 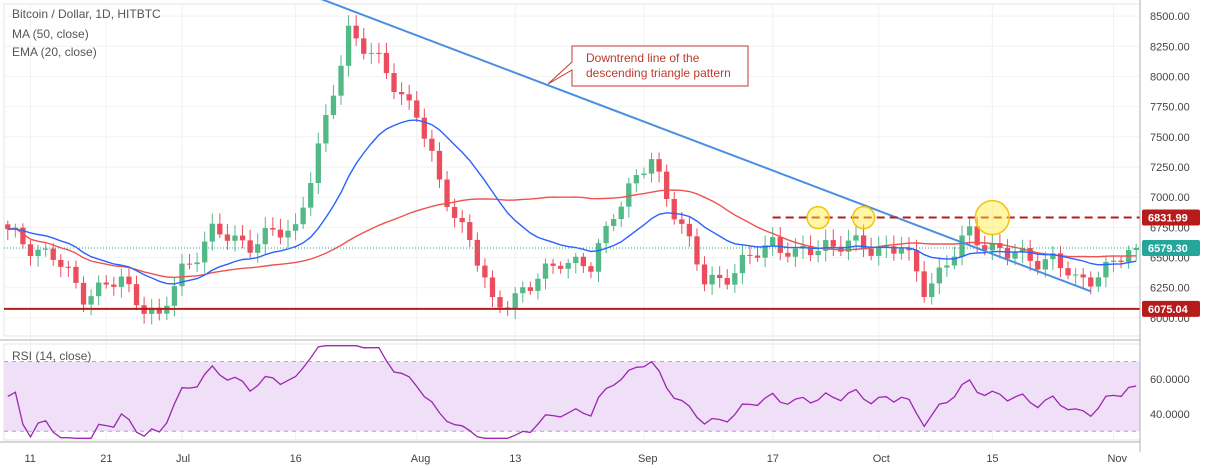 I want to click on chart-title: Bitcoin / Dollar, 1D, HITBTC, so click(x=86, y=14).